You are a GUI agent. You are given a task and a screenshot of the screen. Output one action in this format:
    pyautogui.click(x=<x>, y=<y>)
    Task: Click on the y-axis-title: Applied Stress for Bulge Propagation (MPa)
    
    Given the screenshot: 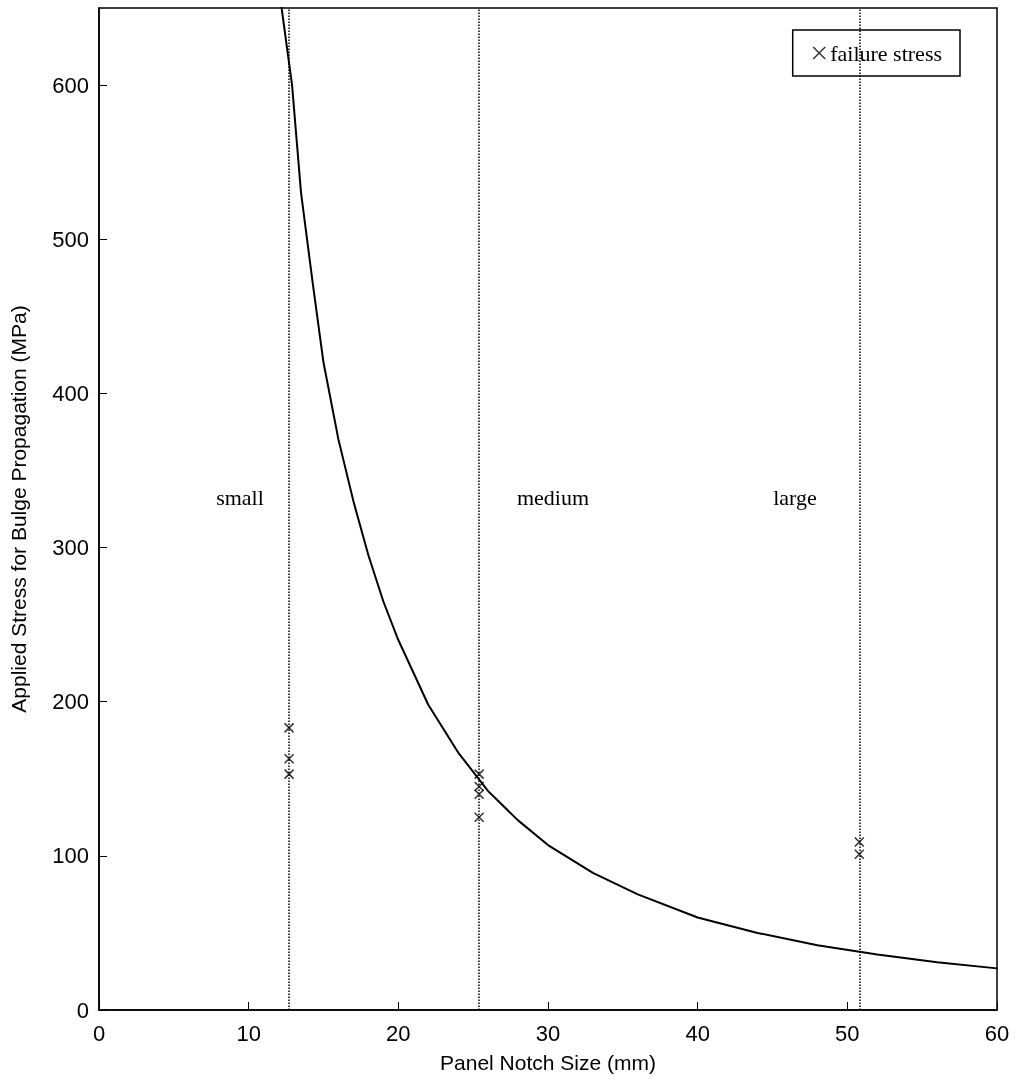 What is the action you would take?
    pyautogui.click(x=18, y=509)
    